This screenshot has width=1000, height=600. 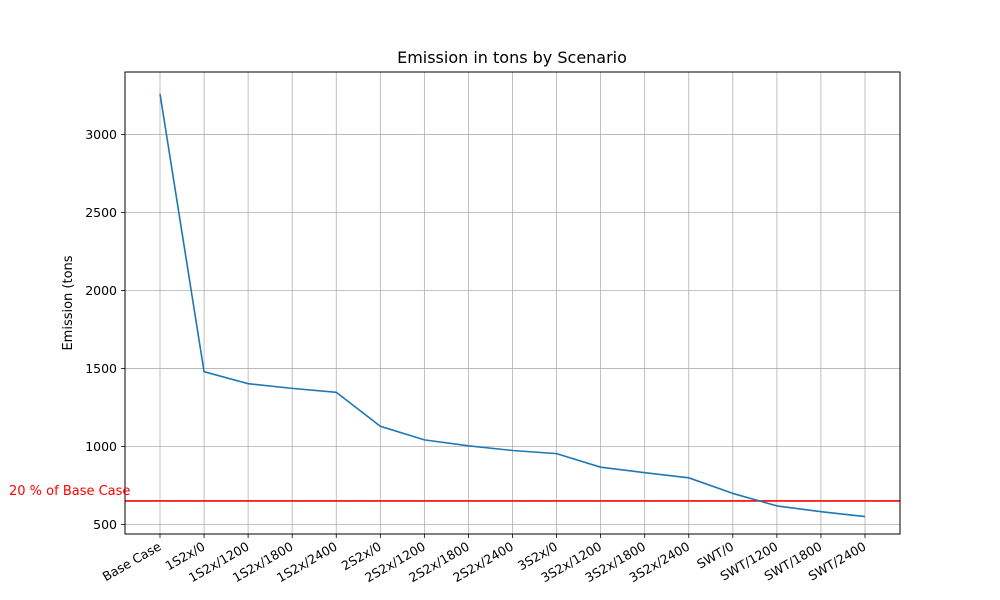 What do you see at coordinates (132, 561) in the screenshot?
I see `x-tick-label: Base Case` at bounding box center [132, 561].